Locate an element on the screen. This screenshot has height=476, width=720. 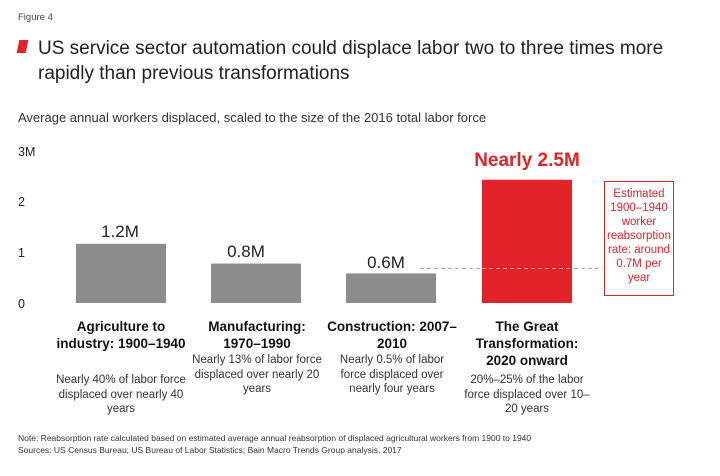
bar-value-label-great-transformation: Nearly 2.5M is located at coordinates (527, 160).